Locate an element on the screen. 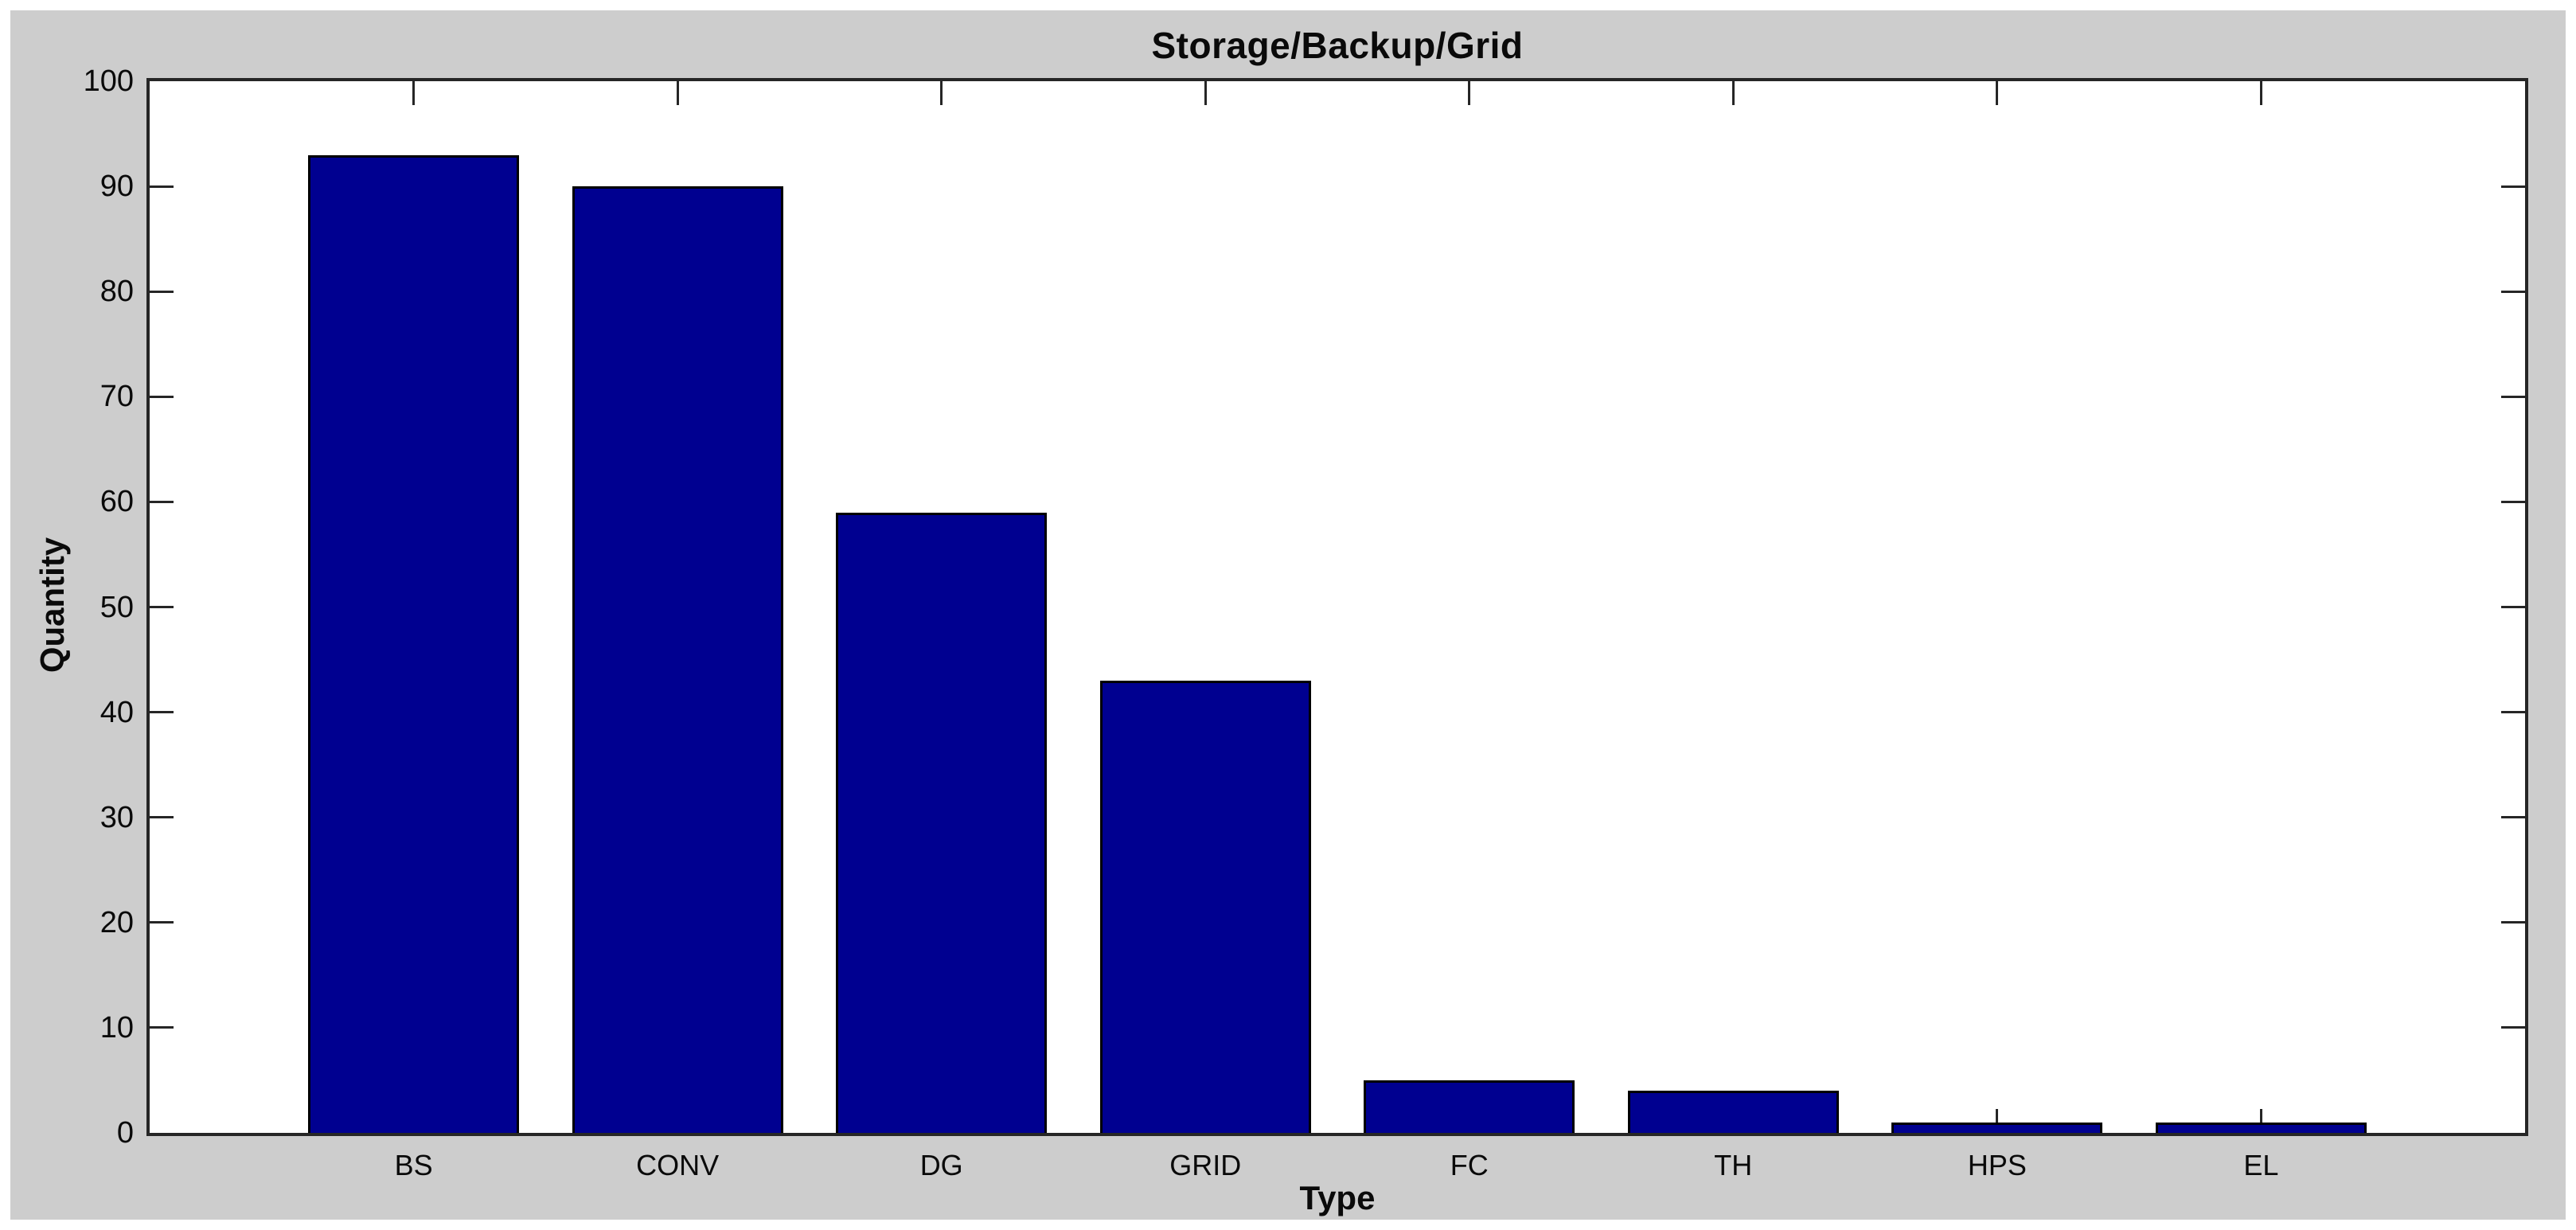  x-tick-label: CONV is located at coordinates (678, 1165).